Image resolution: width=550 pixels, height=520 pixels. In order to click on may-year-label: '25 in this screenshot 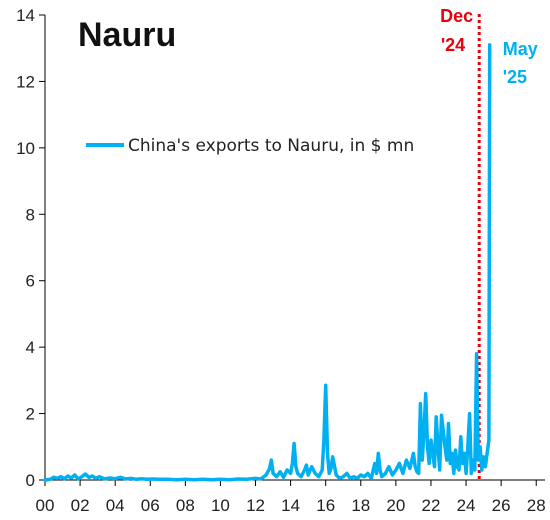, I will do `click(515, 77)`.